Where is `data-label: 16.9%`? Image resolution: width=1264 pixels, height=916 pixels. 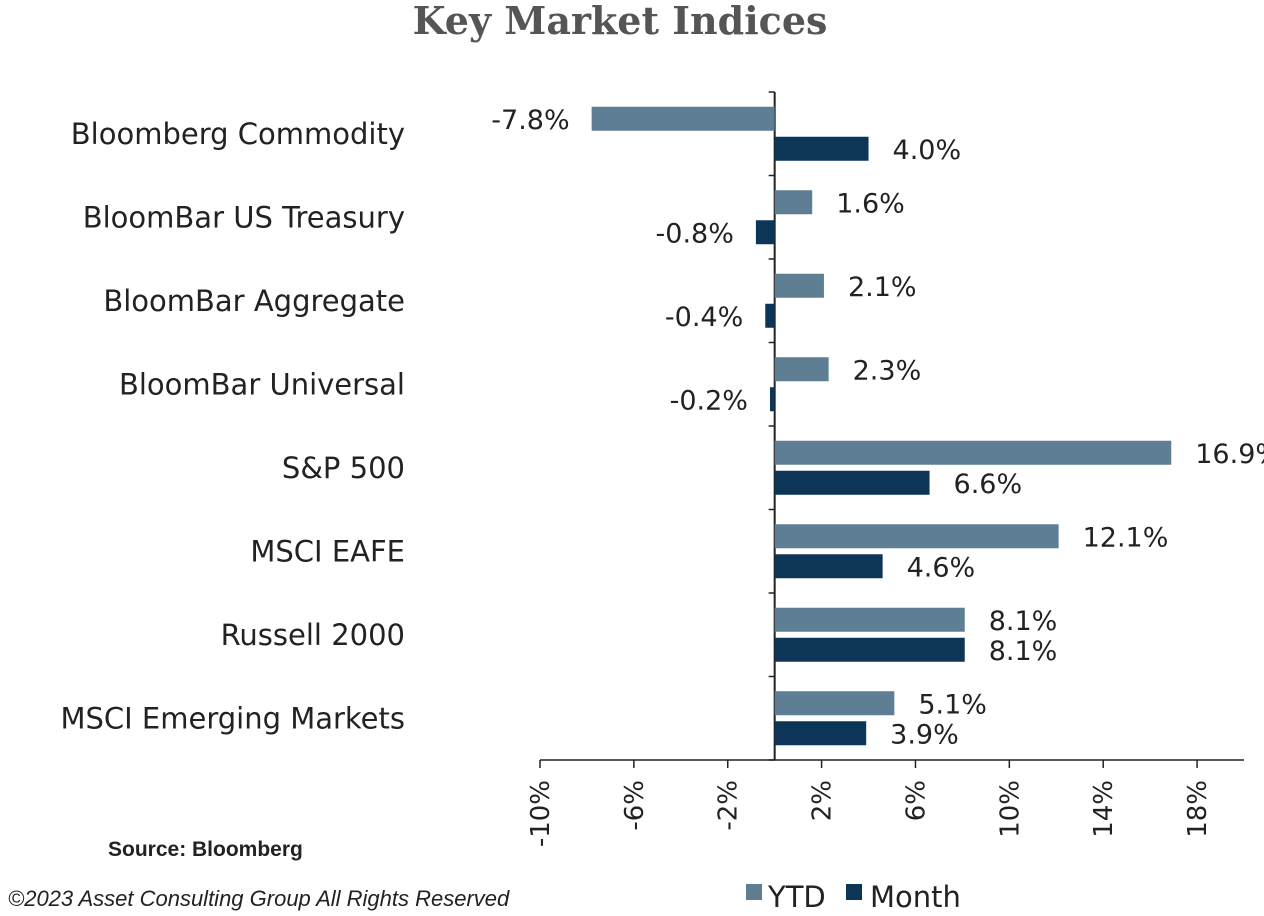 data-label: 16.9% is located at coordinates (1229, 454).